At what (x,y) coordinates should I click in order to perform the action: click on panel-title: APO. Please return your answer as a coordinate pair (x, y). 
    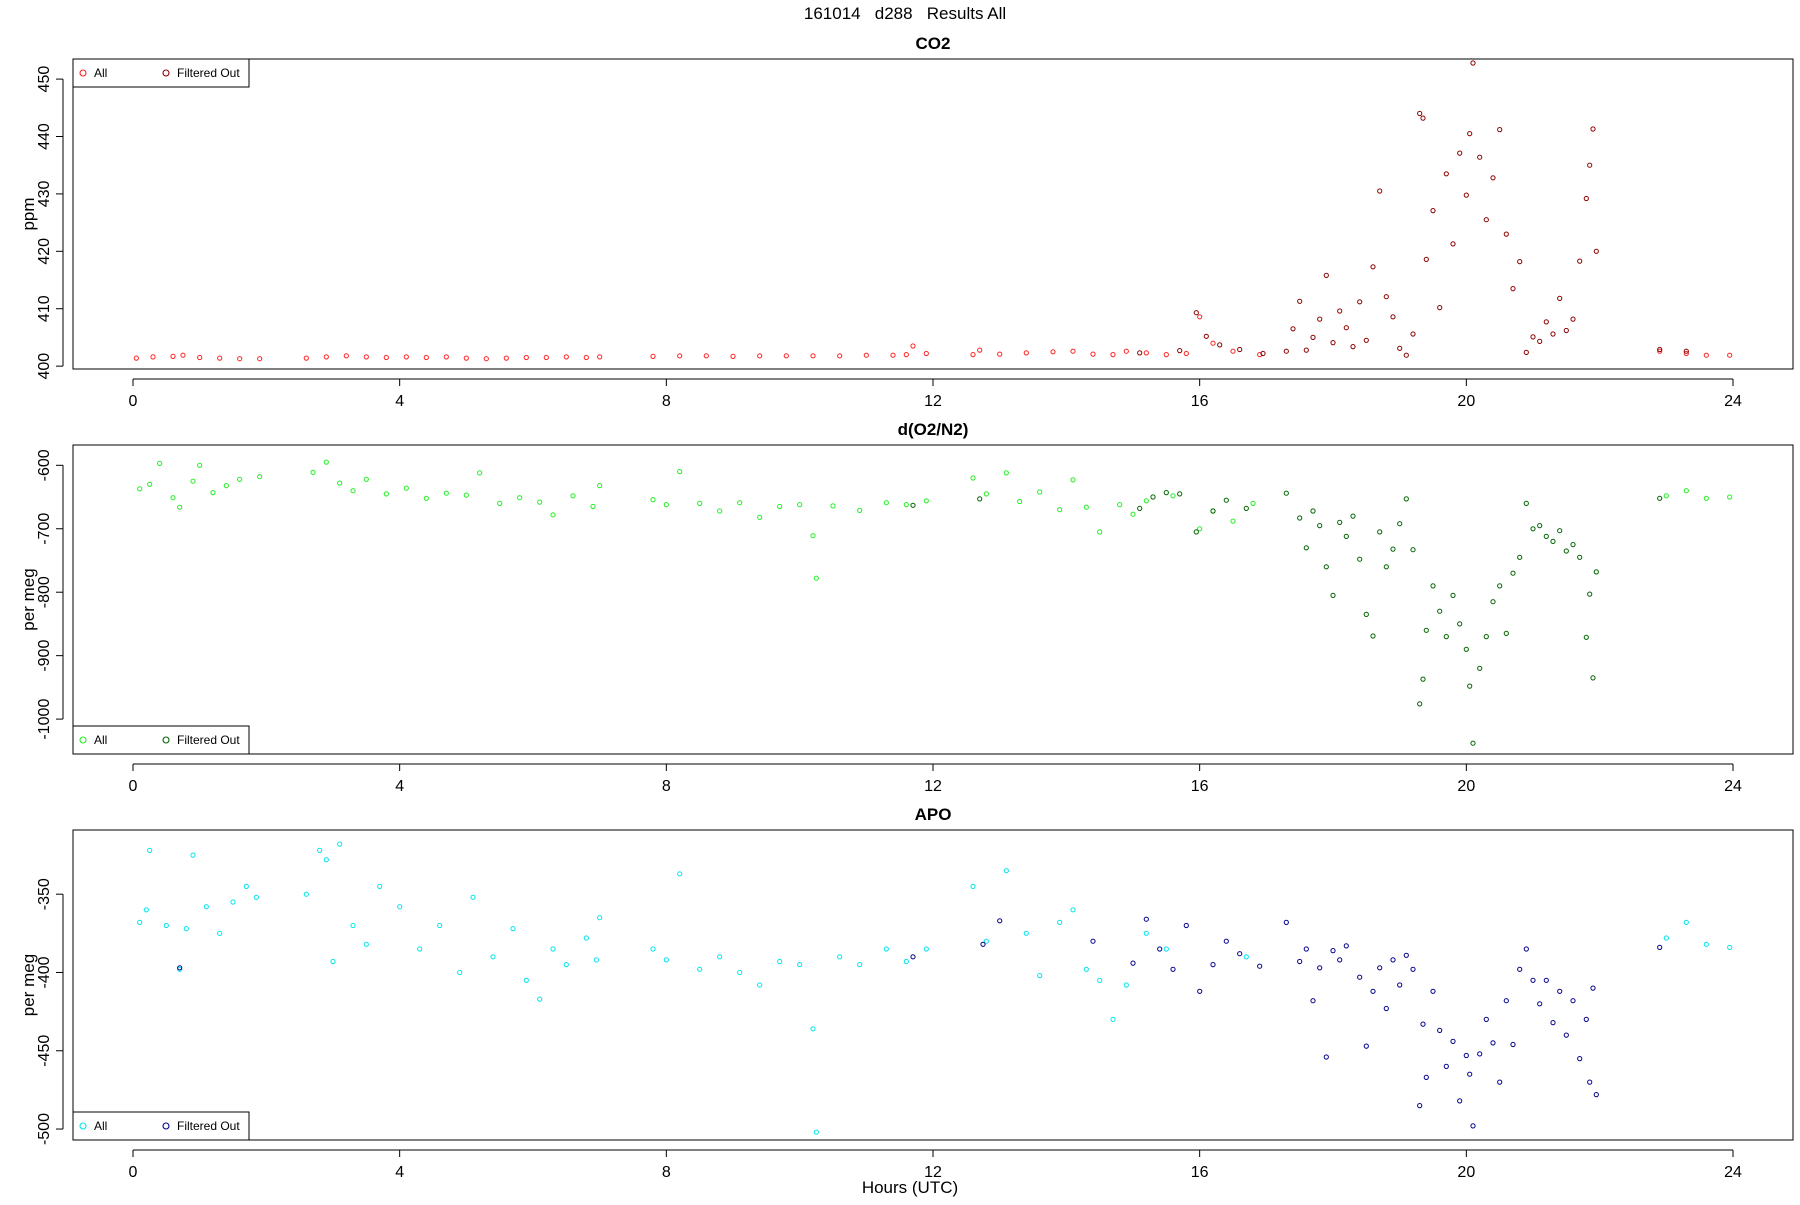
    Looking at the image, I should click on (933, 814).